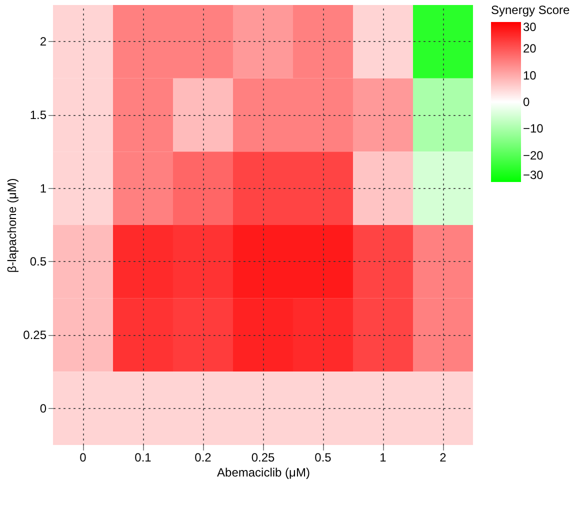 The width and height of the screenshot is (587, 525). I want to click on color-bar-label: 30, so click(530, 27).